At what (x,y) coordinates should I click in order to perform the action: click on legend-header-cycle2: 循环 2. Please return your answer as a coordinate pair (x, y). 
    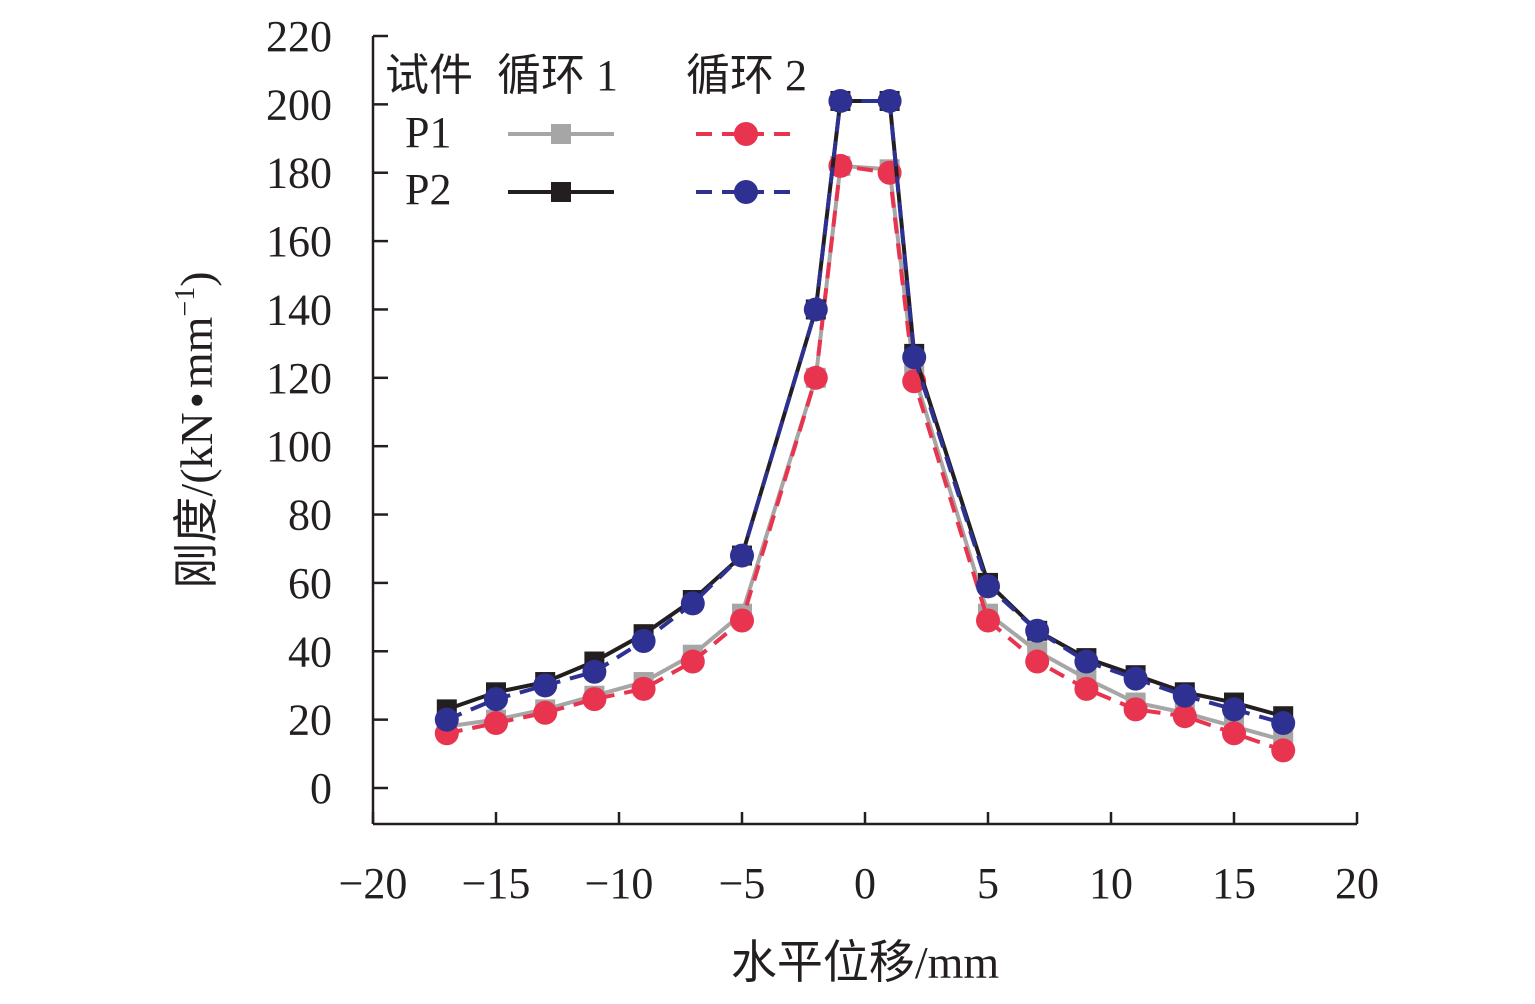
    Looking at the image, I should click on (746, 75).